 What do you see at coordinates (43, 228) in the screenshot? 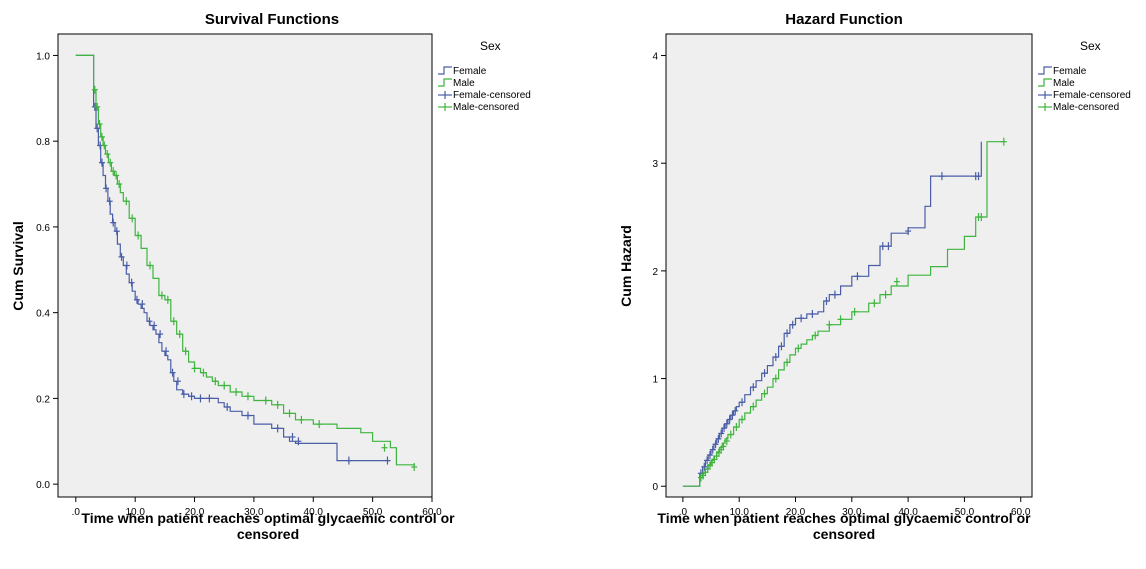
I see `y-tick-label: 0.6` at bounding box center [43, 228].